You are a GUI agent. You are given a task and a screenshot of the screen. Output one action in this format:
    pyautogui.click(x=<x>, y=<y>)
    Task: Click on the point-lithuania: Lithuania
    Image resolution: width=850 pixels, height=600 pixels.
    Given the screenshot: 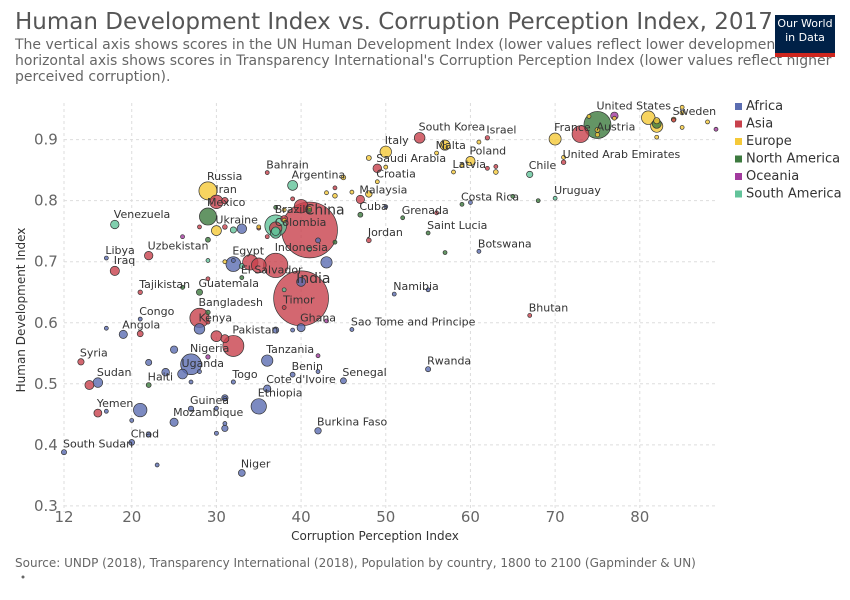 What is the action you would take?
    pyautogui.click(x=462, y=165)
    